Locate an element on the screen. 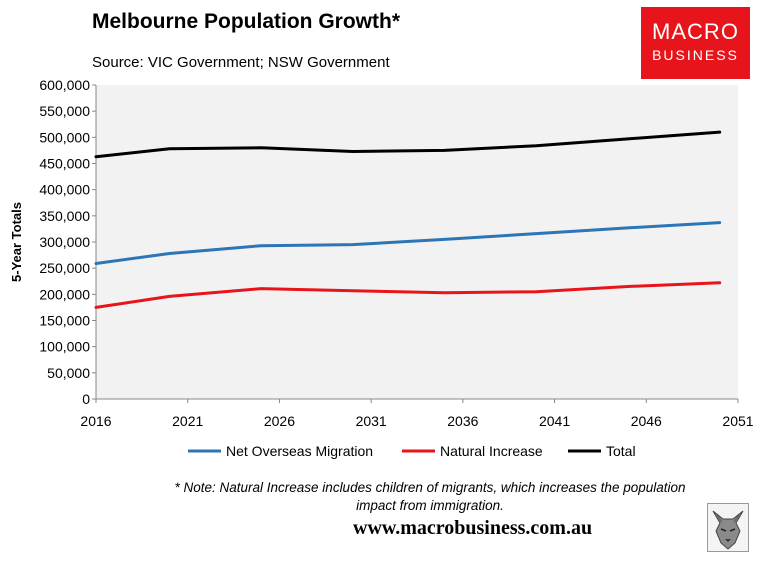 The image size is (762, 563). series-line-natural-increase is located at coordinates (408, 295).